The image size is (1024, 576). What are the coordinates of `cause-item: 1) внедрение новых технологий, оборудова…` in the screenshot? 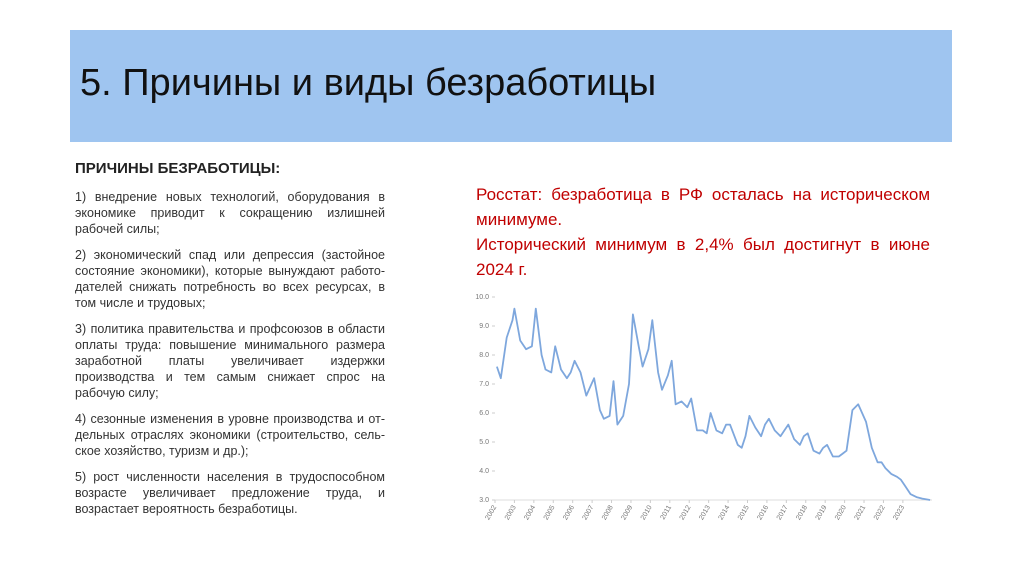 It's located at (230, 213).